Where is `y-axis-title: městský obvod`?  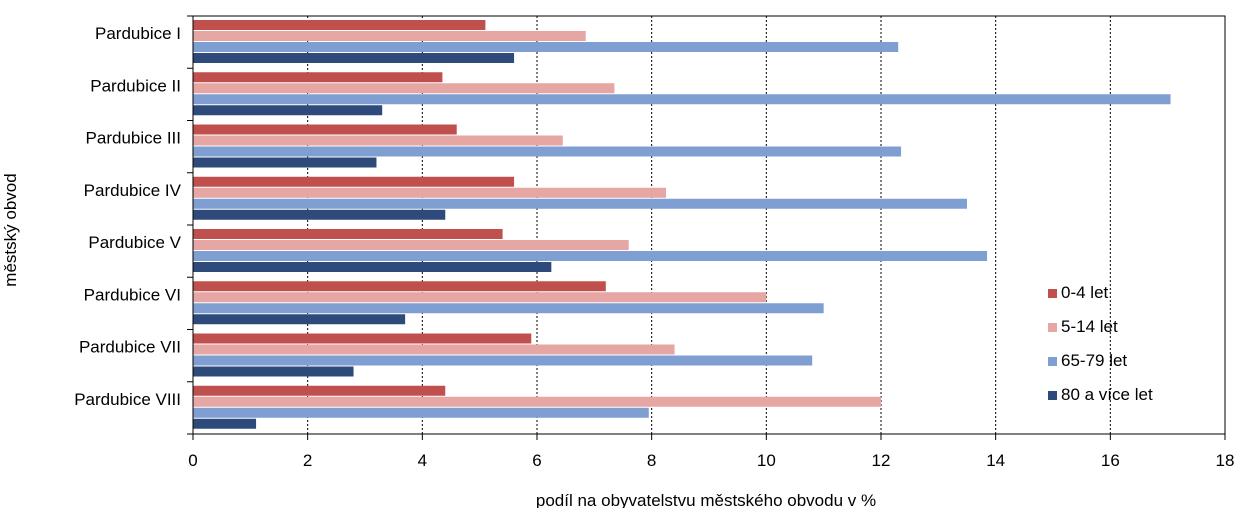
y-axis-title: městský obvod is located at coordinates (10, 229).